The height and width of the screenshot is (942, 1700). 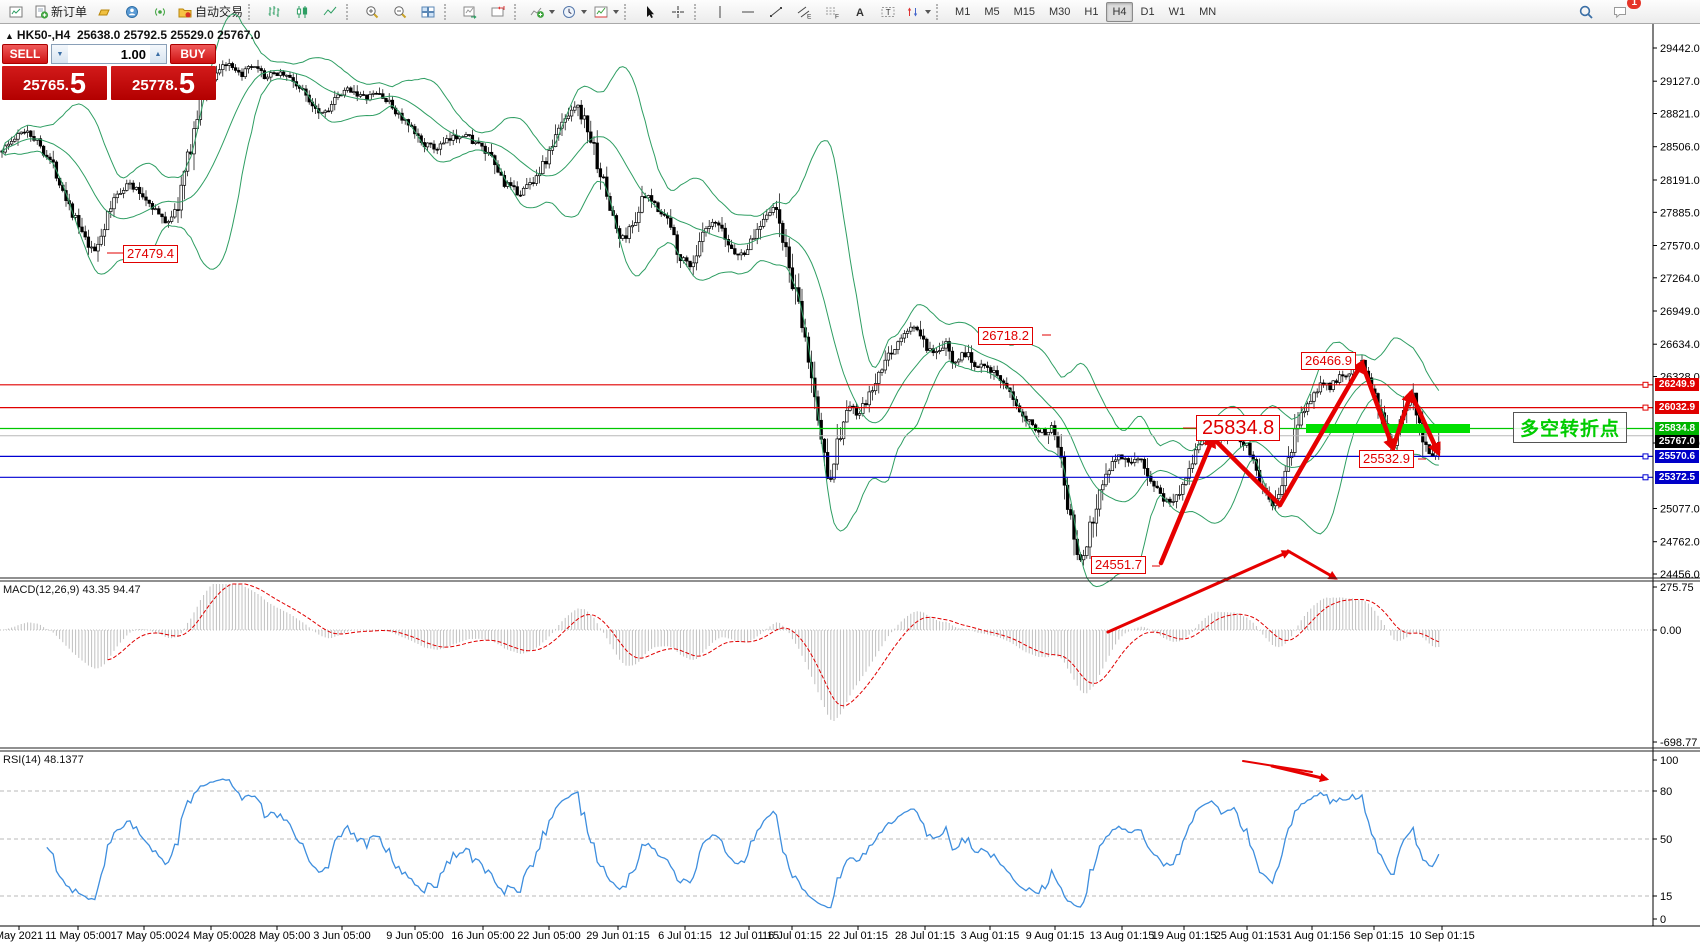 I want to click on search-button, so click(x=1586, y=11).